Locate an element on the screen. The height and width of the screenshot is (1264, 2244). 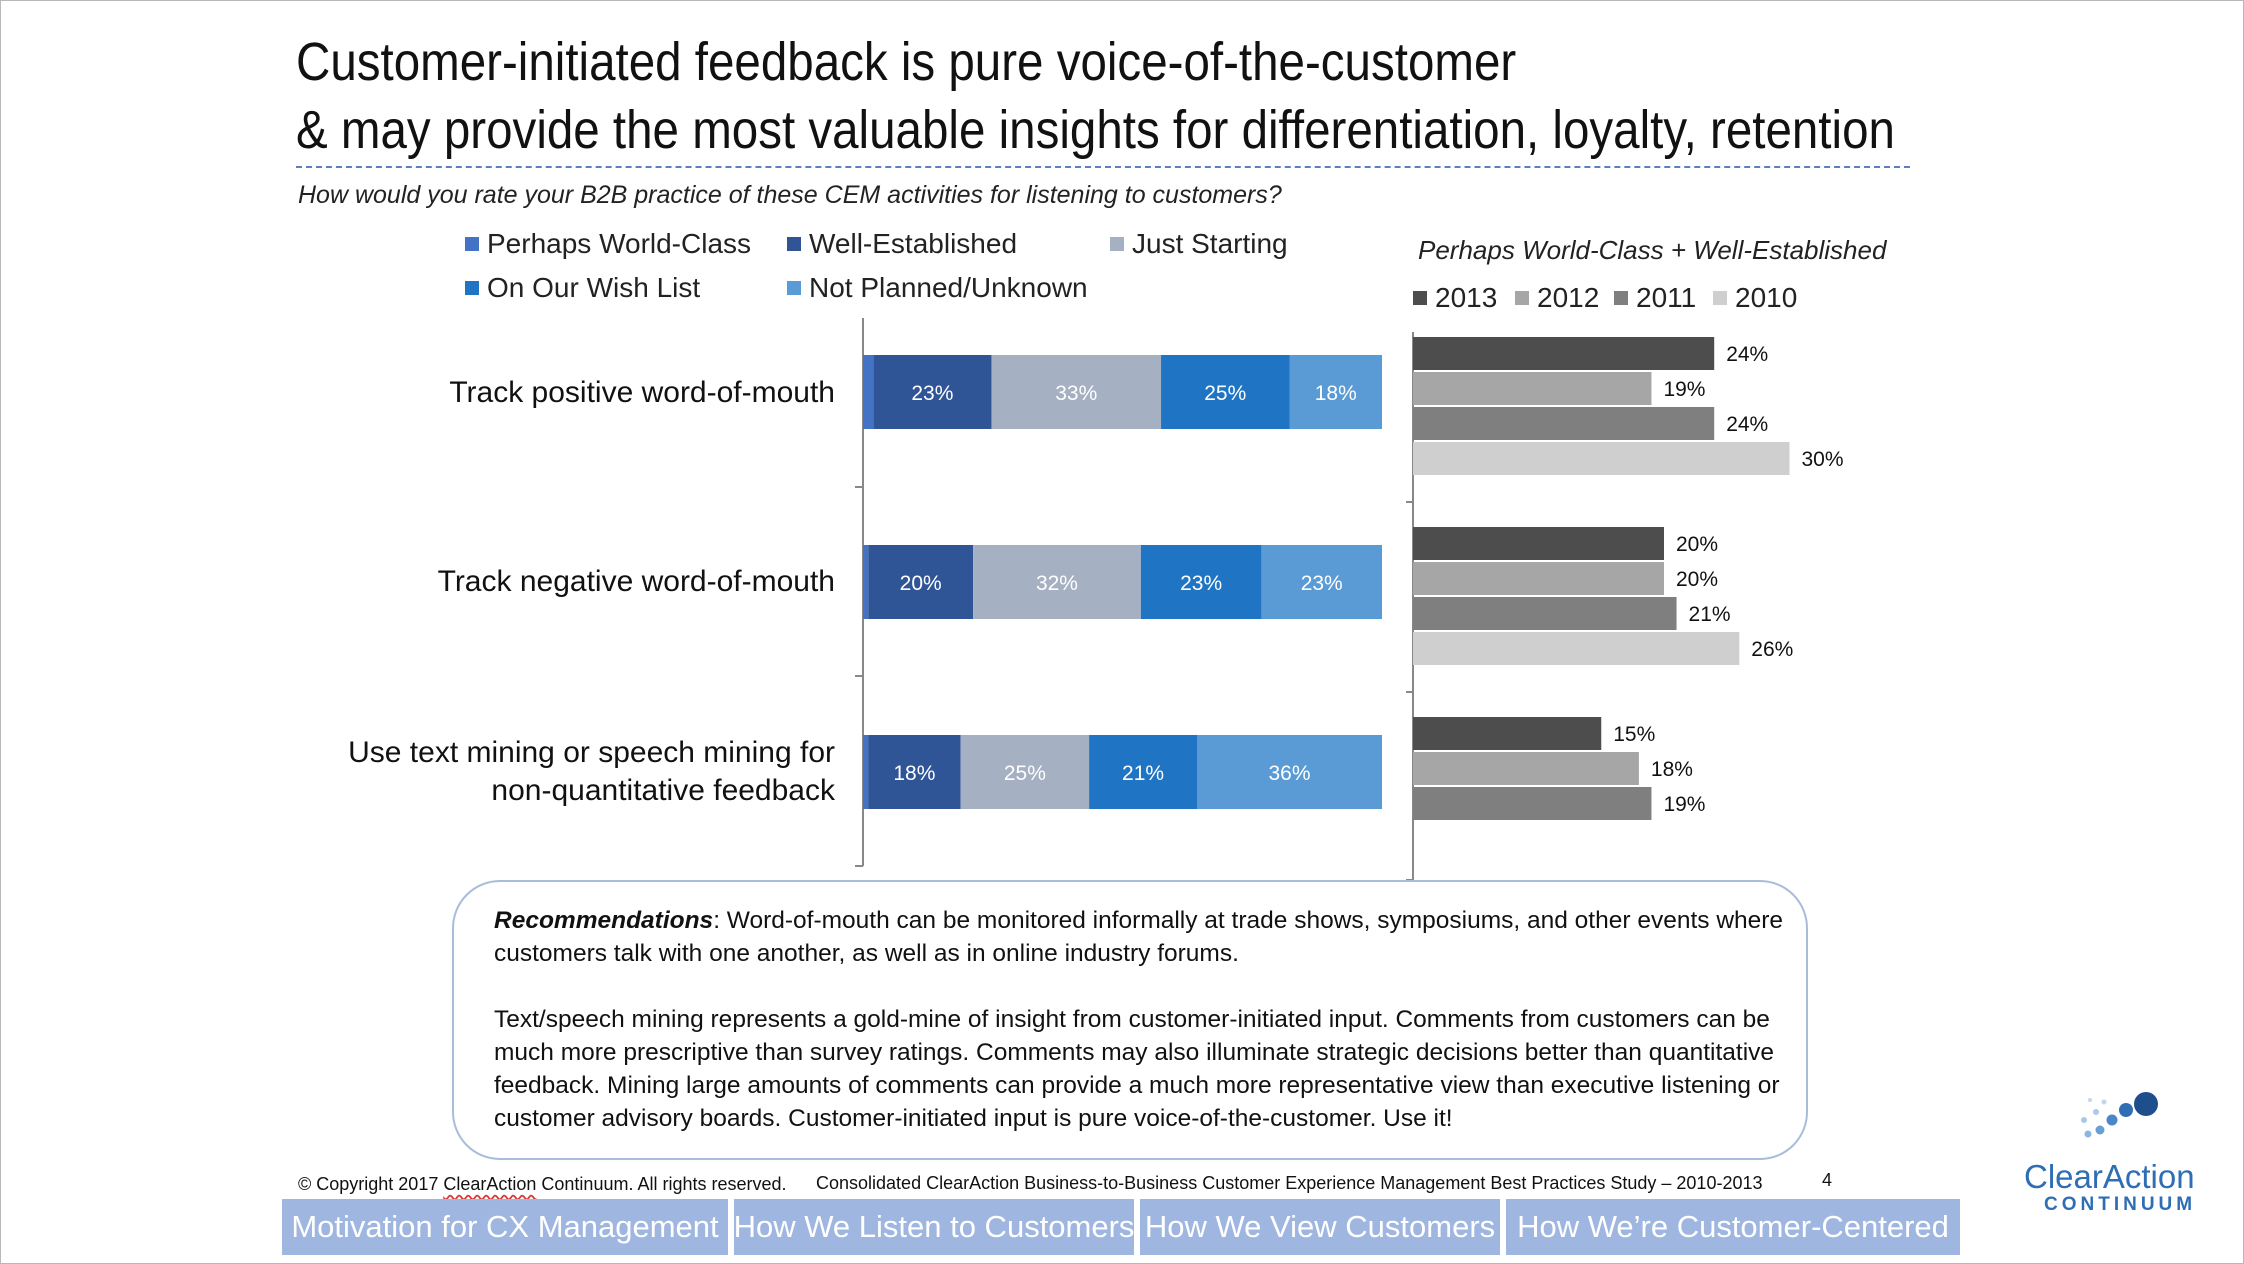
data-label: 33% is located at coordinates (1076, 393).